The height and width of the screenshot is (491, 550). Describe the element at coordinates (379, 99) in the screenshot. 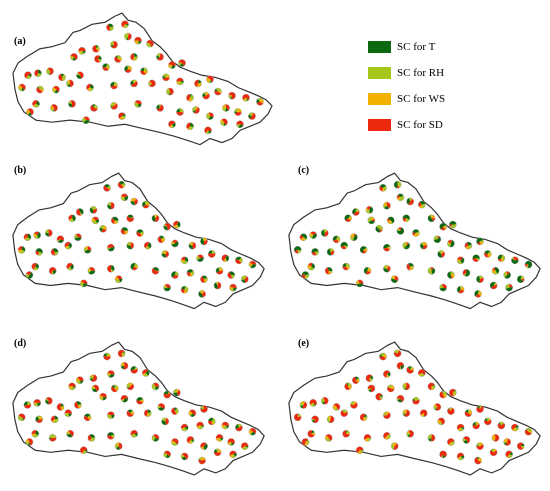

I see `legend-swatch-ws` at that location.